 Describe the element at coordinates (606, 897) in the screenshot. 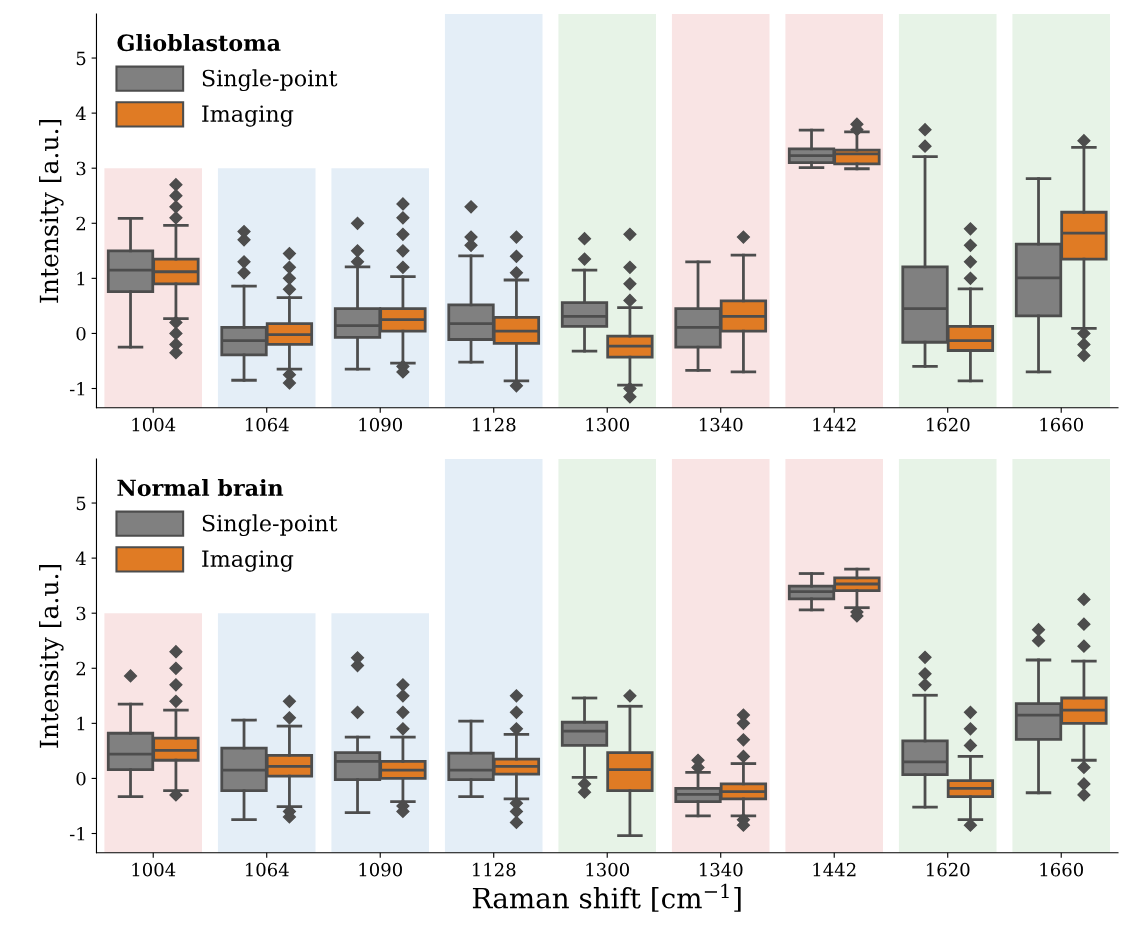

I see `x-axis-title: Raman shift [cm$^{−1}$]` at that location.